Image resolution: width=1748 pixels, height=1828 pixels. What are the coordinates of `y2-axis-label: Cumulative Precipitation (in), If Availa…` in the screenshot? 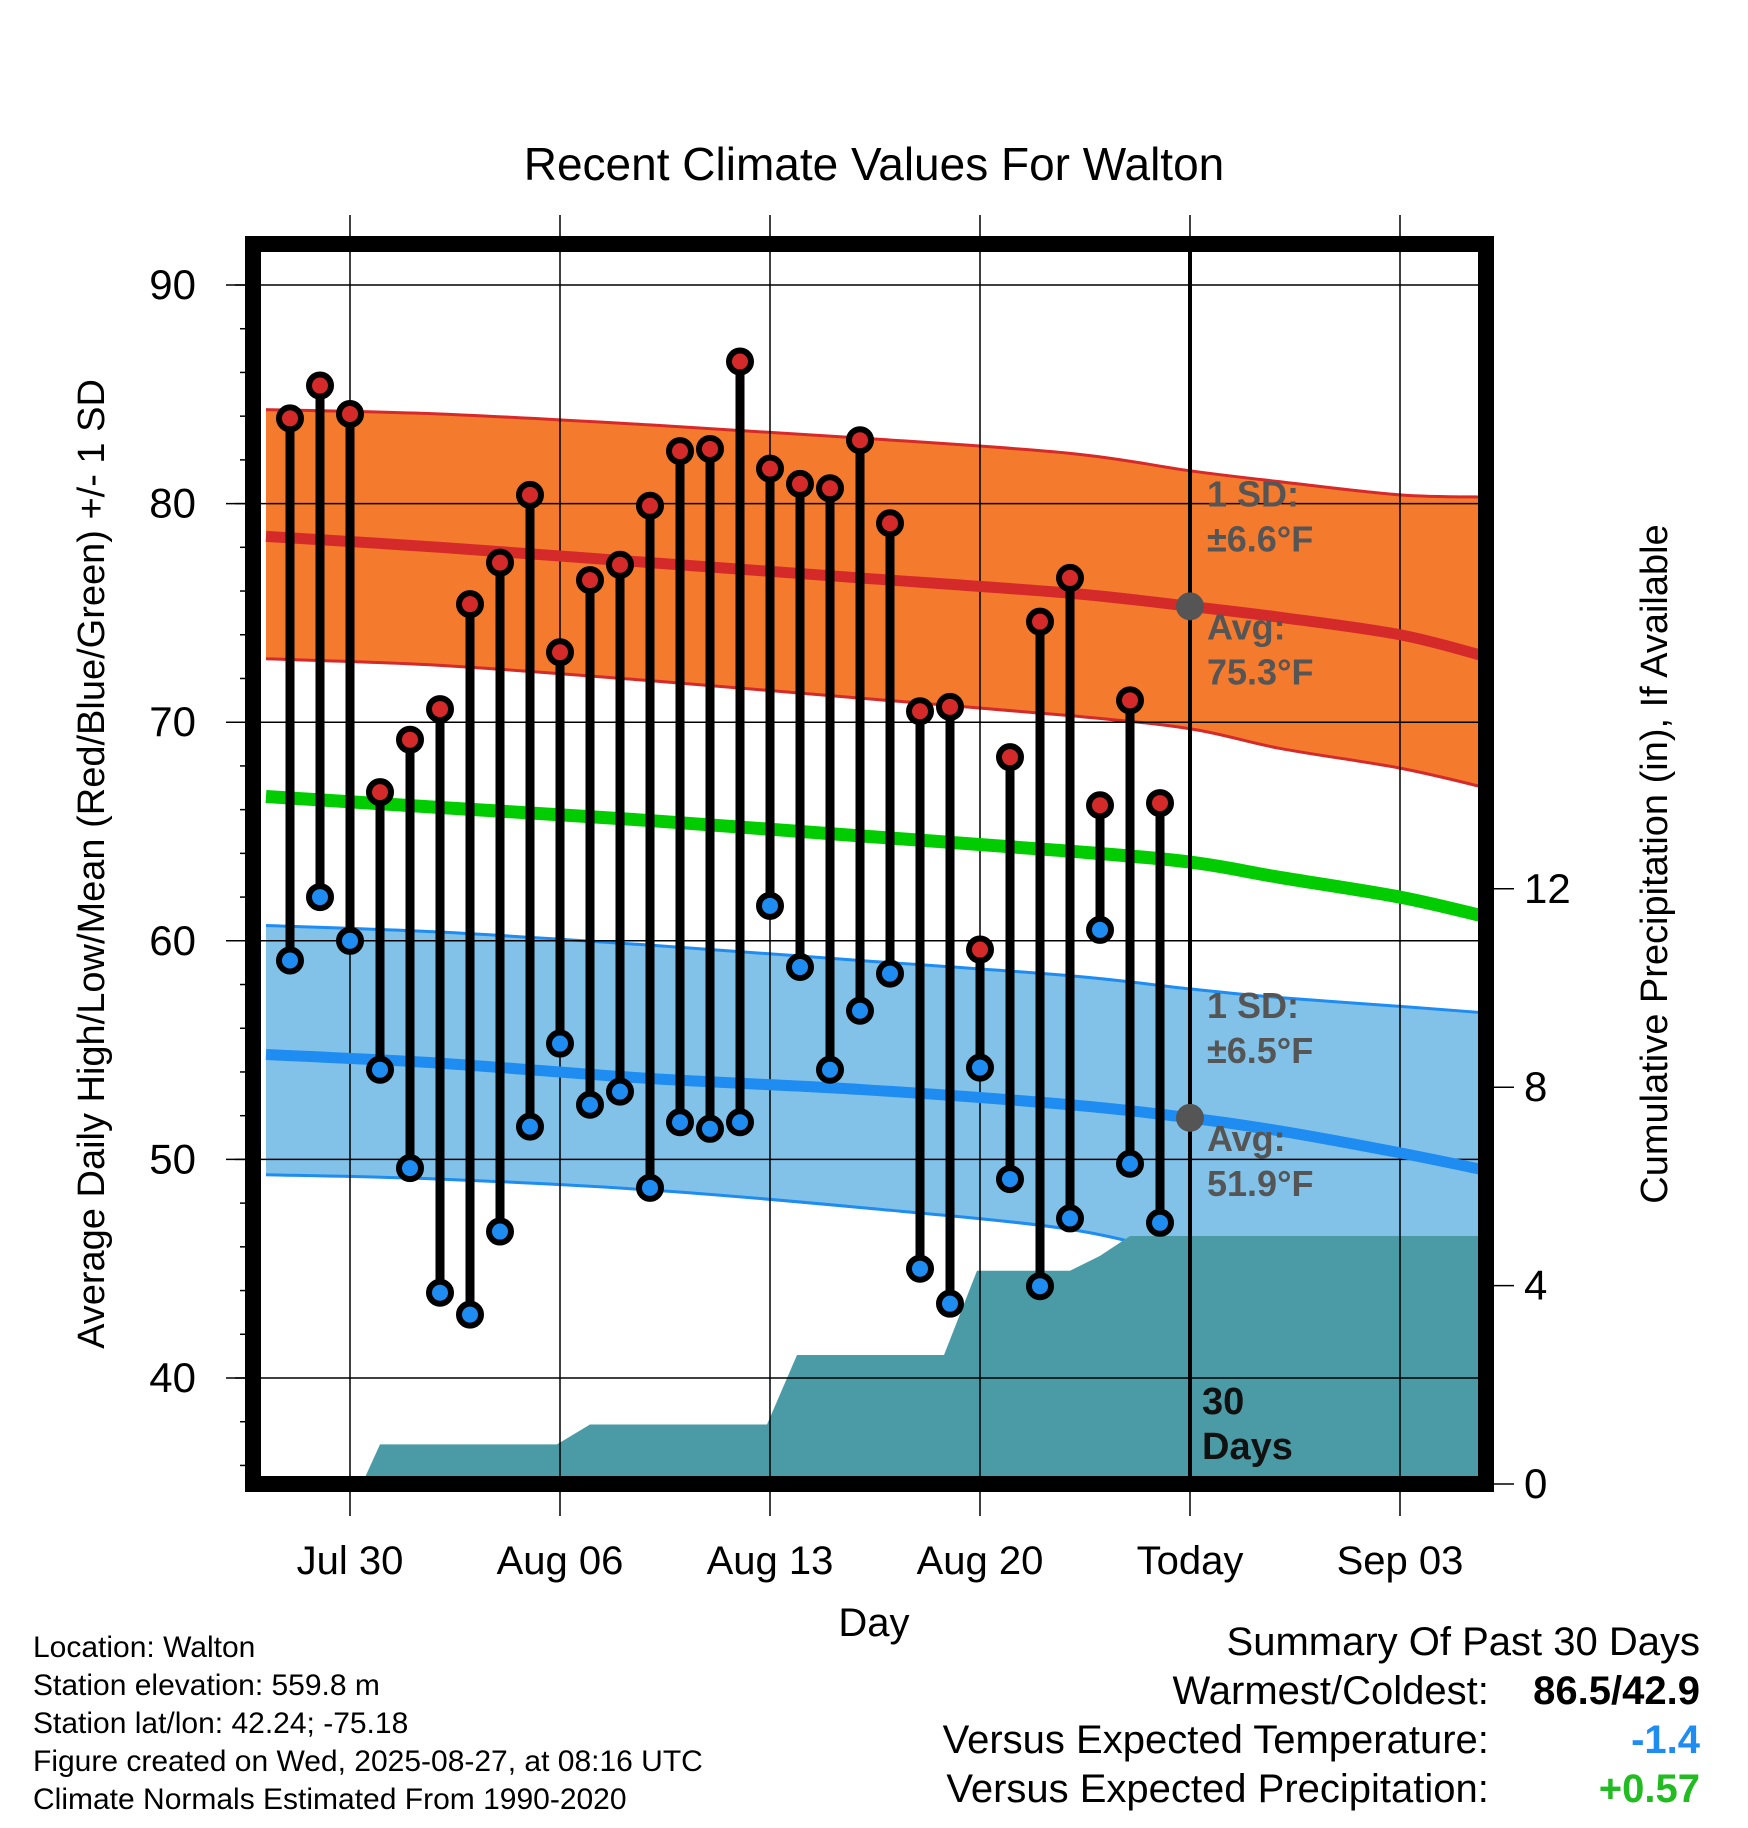 It's located at (1655, 863).